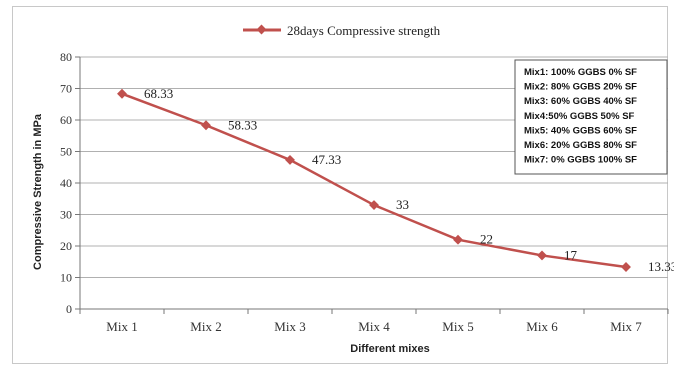  Describe the element at coordinates (326, 159) in the screenshot. I see `data-label: 47.33` at that location.